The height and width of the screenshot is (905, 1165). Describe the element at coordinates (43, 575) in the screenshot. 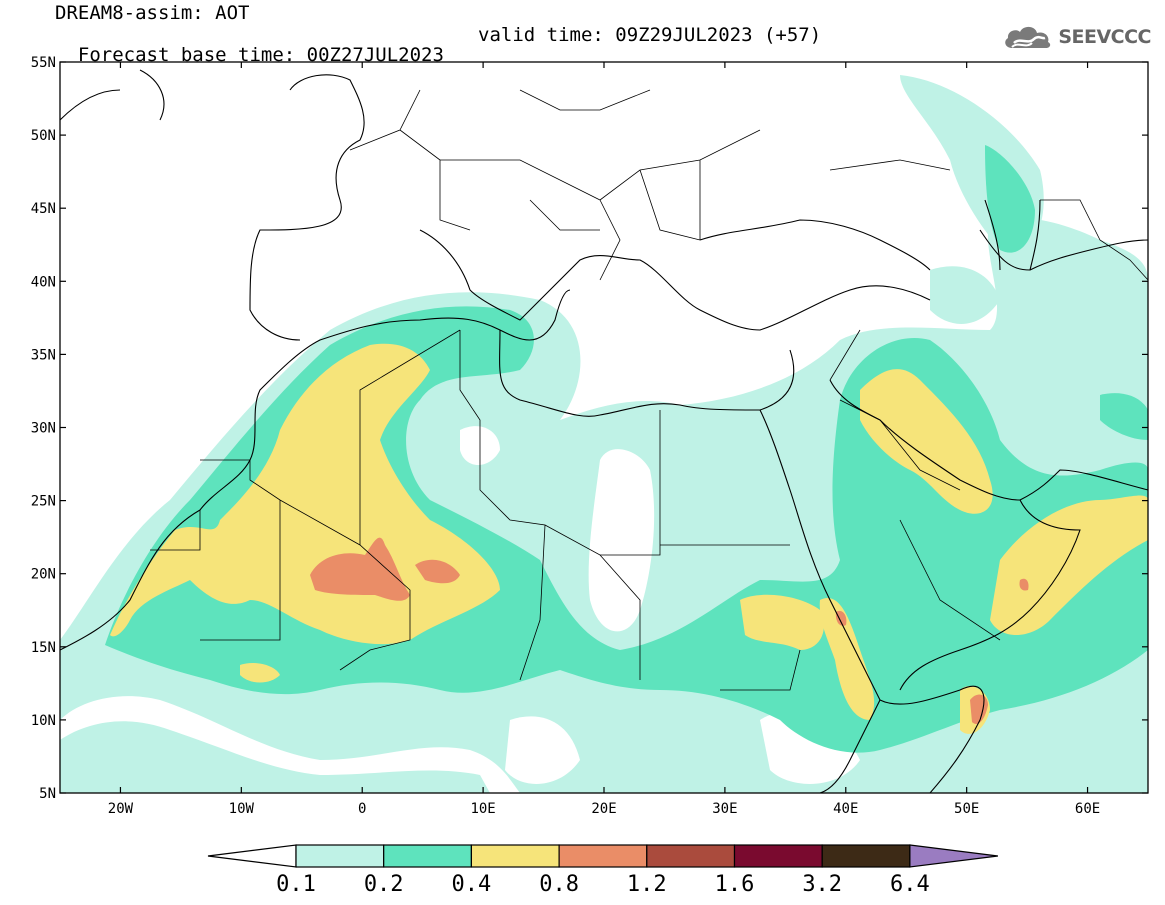

I see `lat-tick-label: 20N` at that location.